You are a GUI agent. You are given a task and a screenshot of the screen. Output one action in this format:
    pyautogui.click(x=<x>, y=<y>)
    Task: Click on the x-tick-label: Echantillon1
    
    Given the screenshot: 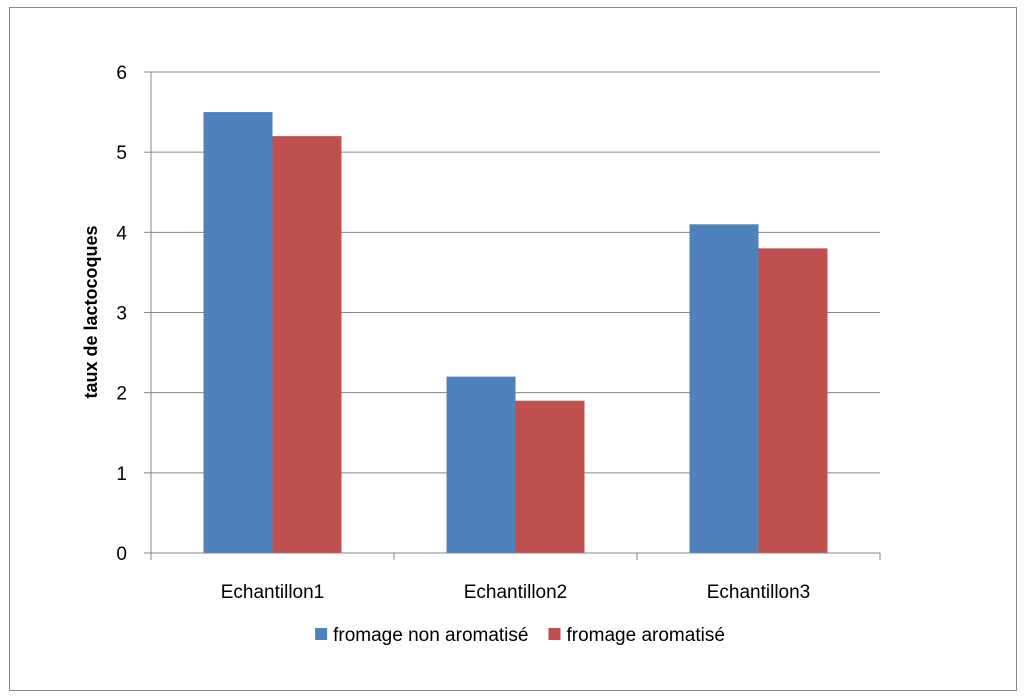 What is the action you would take?
    pyautogui.click(x=273, y=592)
    